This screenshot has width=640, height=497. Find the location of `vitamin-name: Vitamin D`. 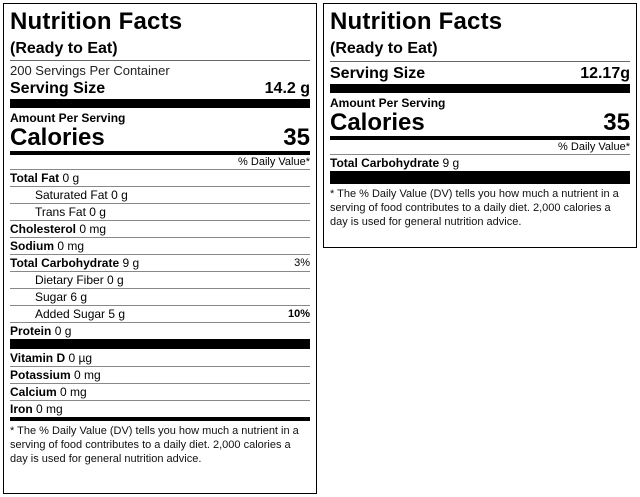

vitamin-name: Vitamin D is located at coordinates (38, 358).